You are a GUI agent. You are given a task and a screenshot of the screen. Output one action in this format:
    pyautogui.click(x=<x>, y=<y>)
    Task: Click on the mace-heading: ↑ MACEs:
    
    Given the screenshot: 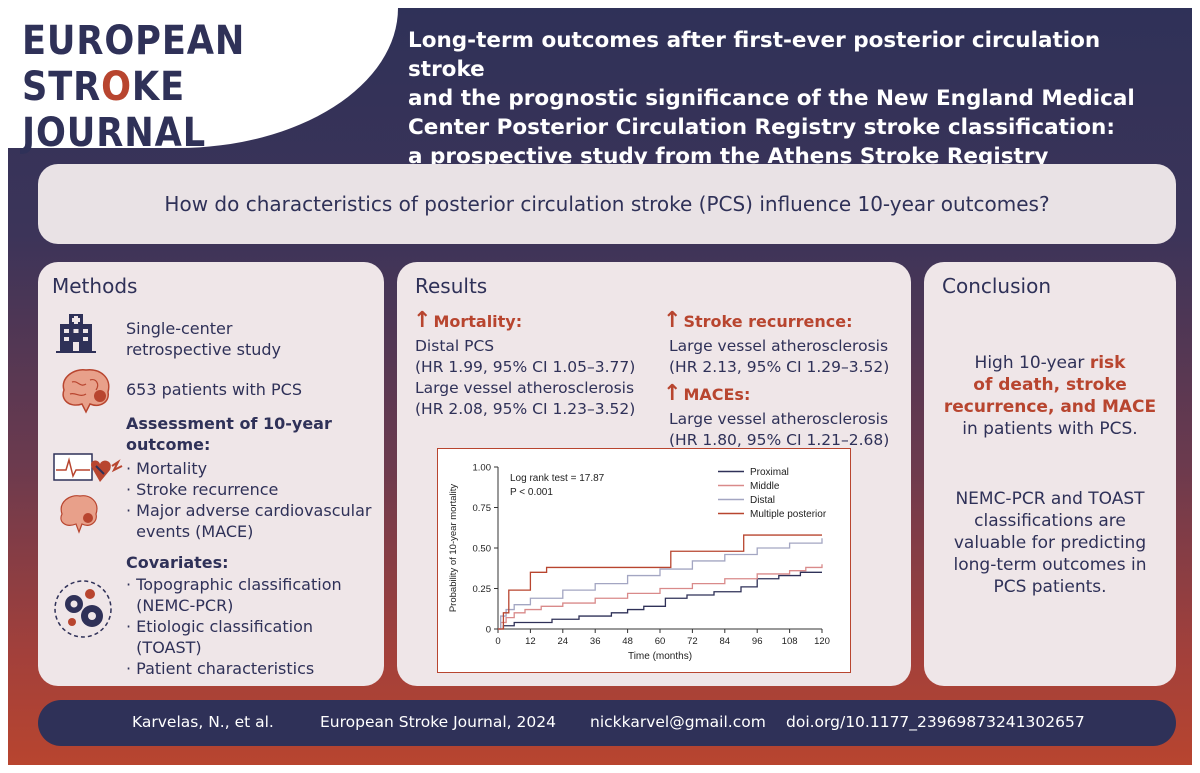 What is the action you would take?
    pyautogui.click(x=706, y=393)
    